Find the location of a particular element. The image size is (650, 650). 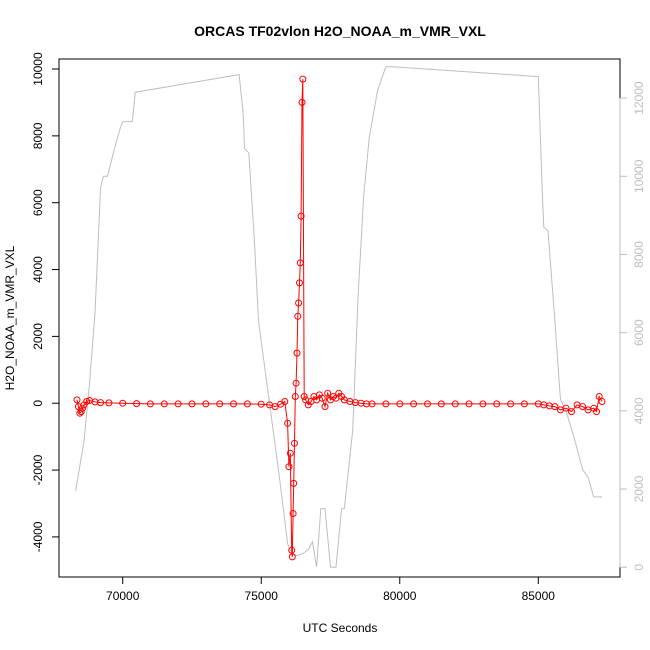

y-tick-label: 0 is located at coordinates (38, 403).